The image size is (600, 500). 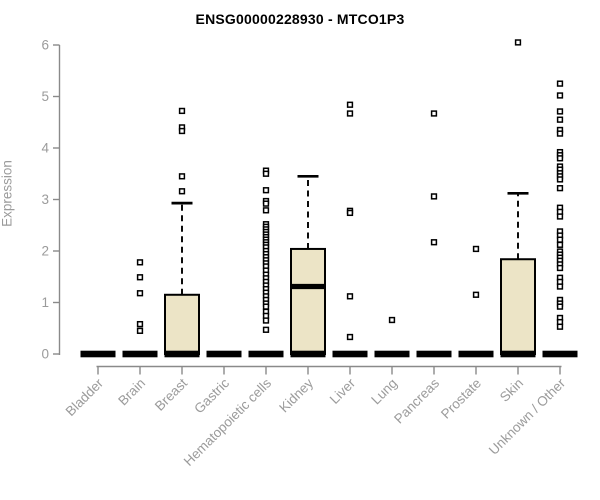 What do you see at coordinates (511, 390) in the screenshot?
I see `x-tick-label: Skin` at bounding box center [511, 390].